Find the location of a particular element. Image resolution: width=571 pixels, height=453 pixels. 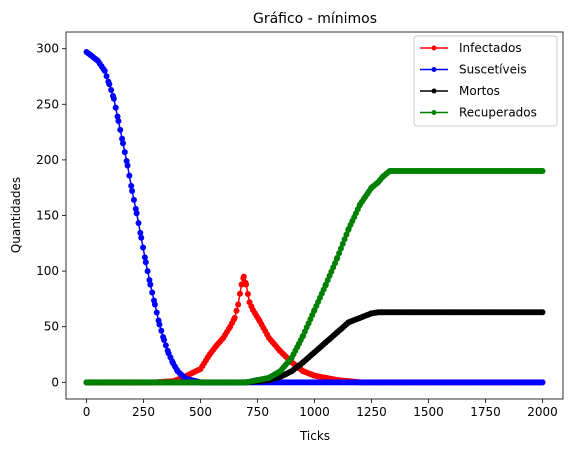

legend-item: Infectados is located at coordinates (471, 48).